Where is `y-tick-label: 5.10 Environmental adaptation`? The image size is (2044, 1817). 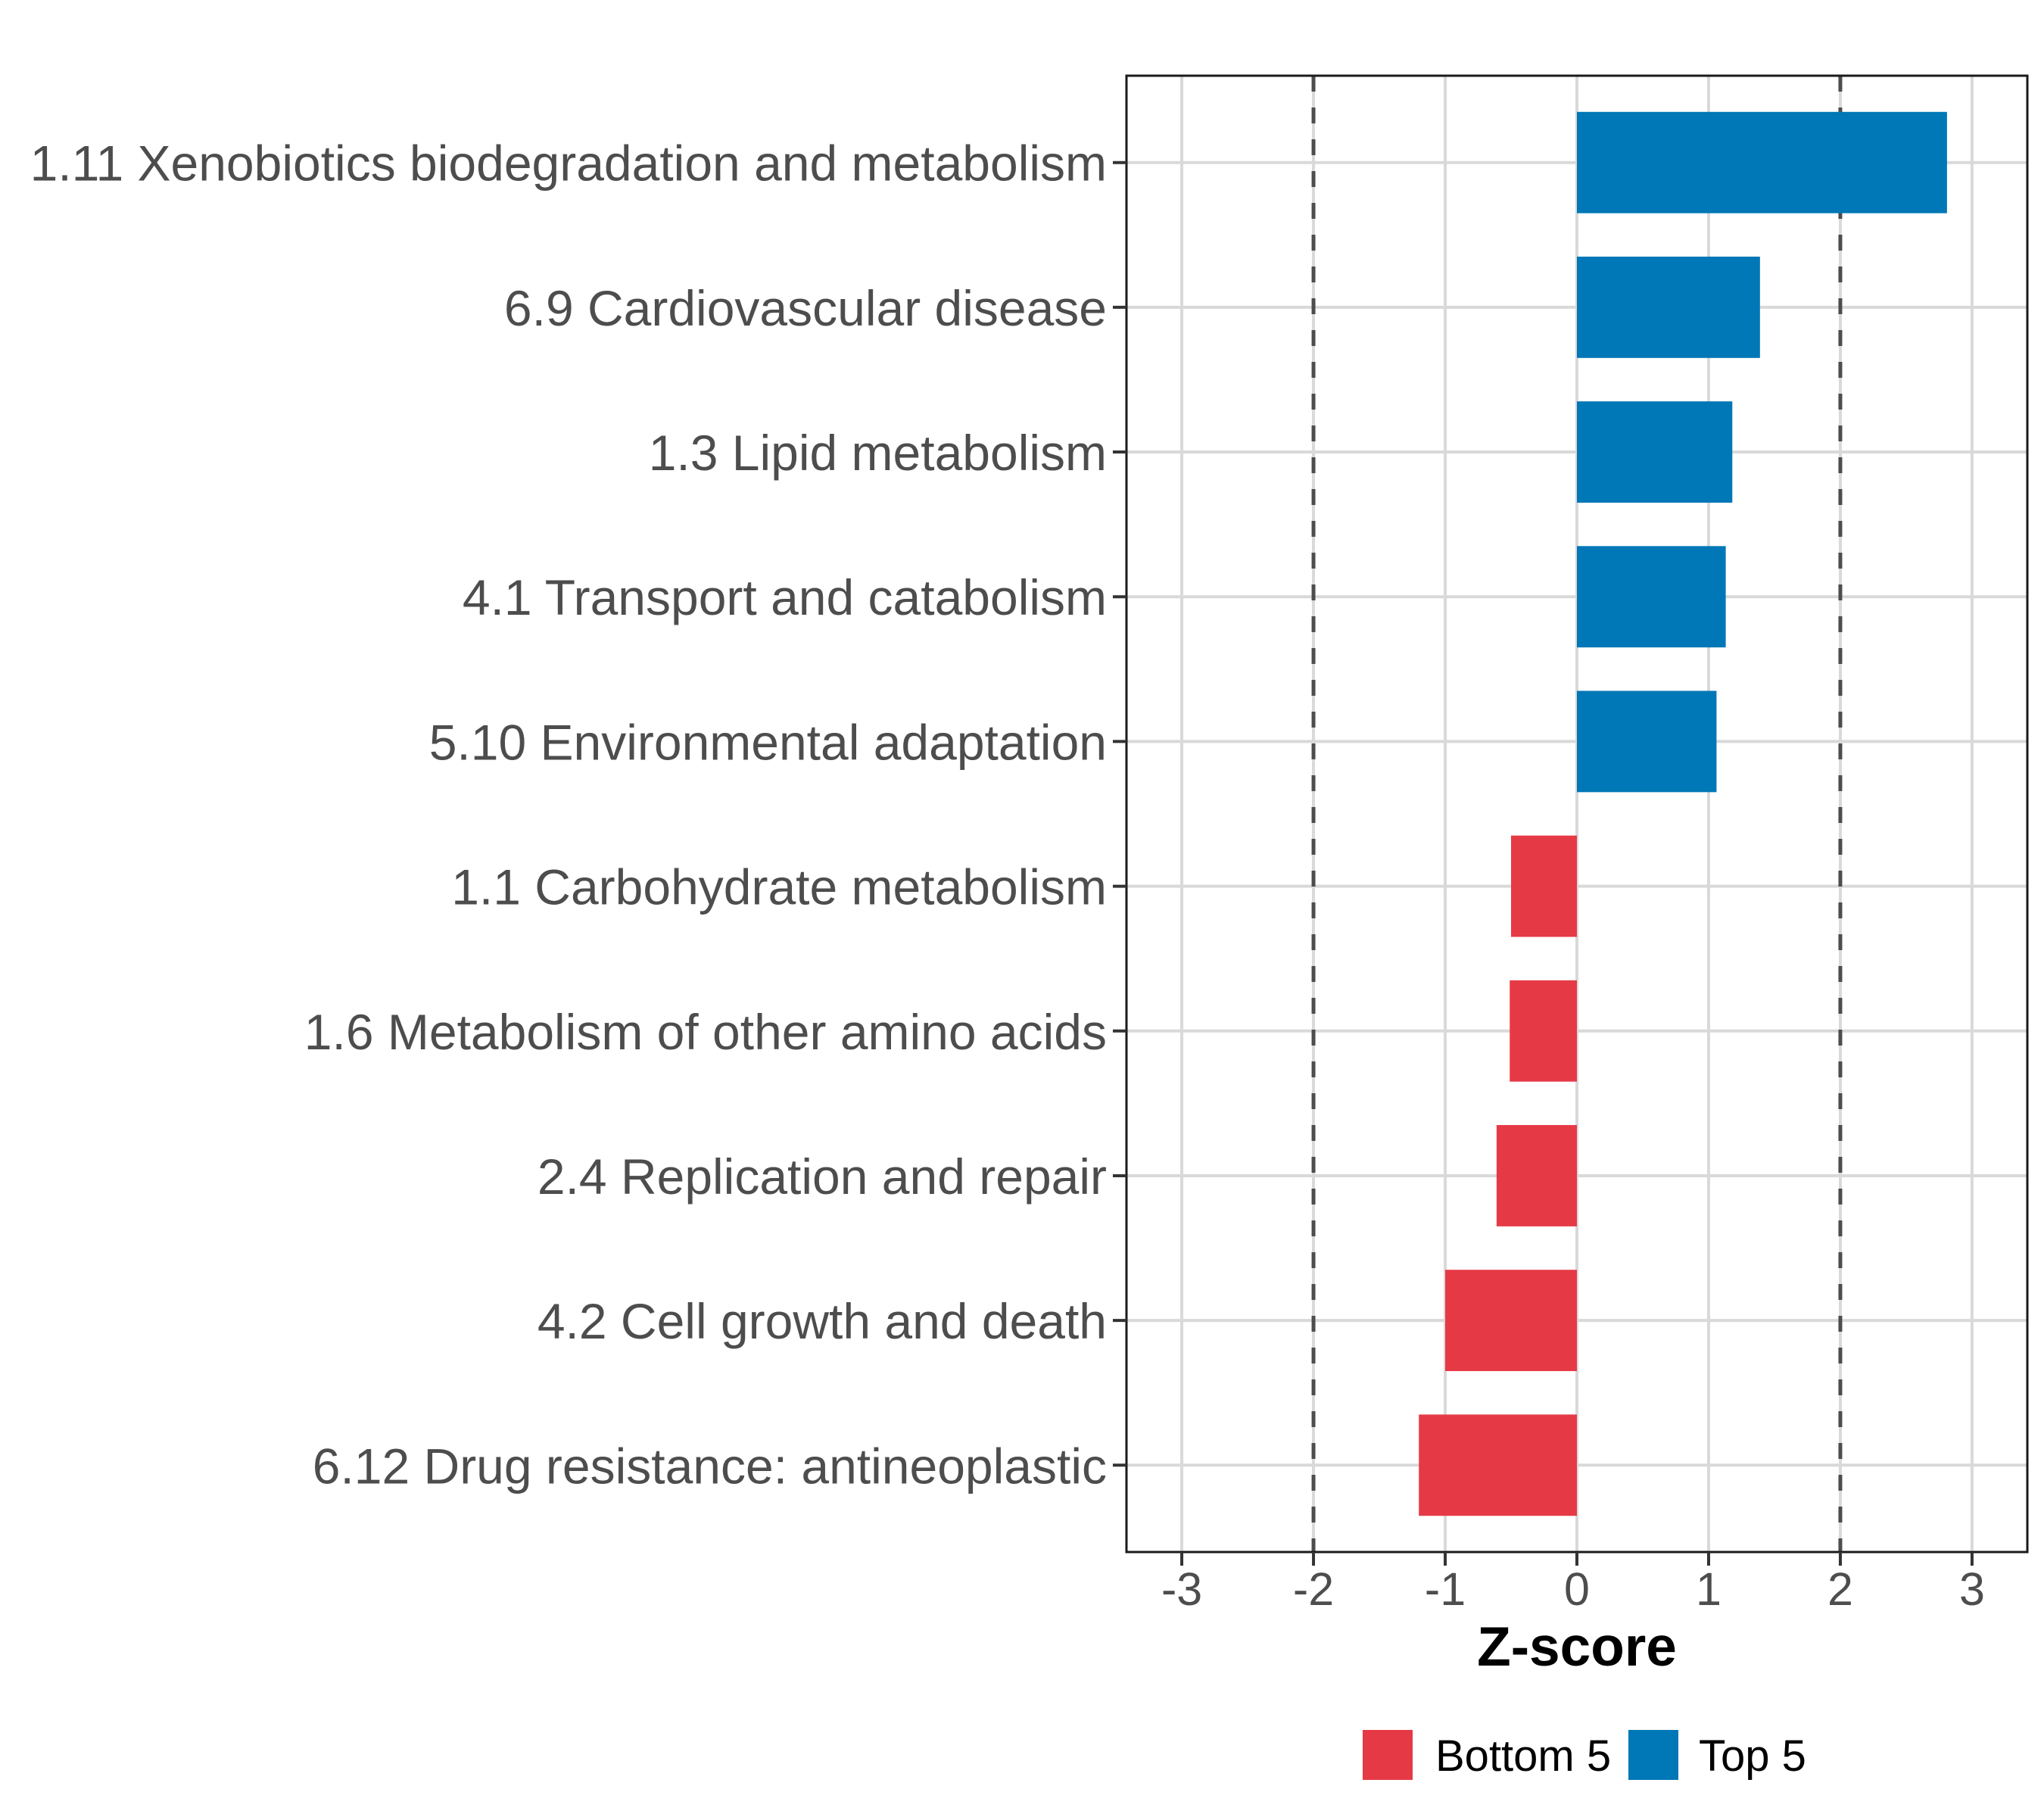 y-tick-label: 5.10 Environmental adaptation is located at coordinates (768, 742).